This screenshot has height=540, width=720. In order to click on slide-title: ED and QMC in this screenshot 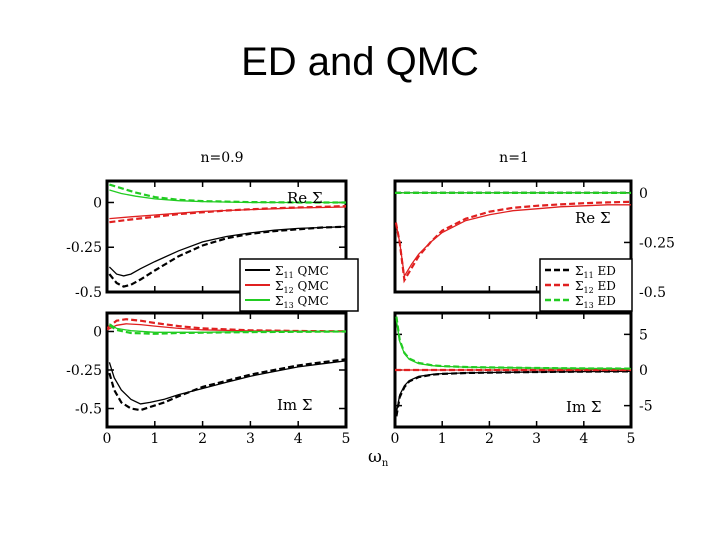, I will do `click(360, 62)`.